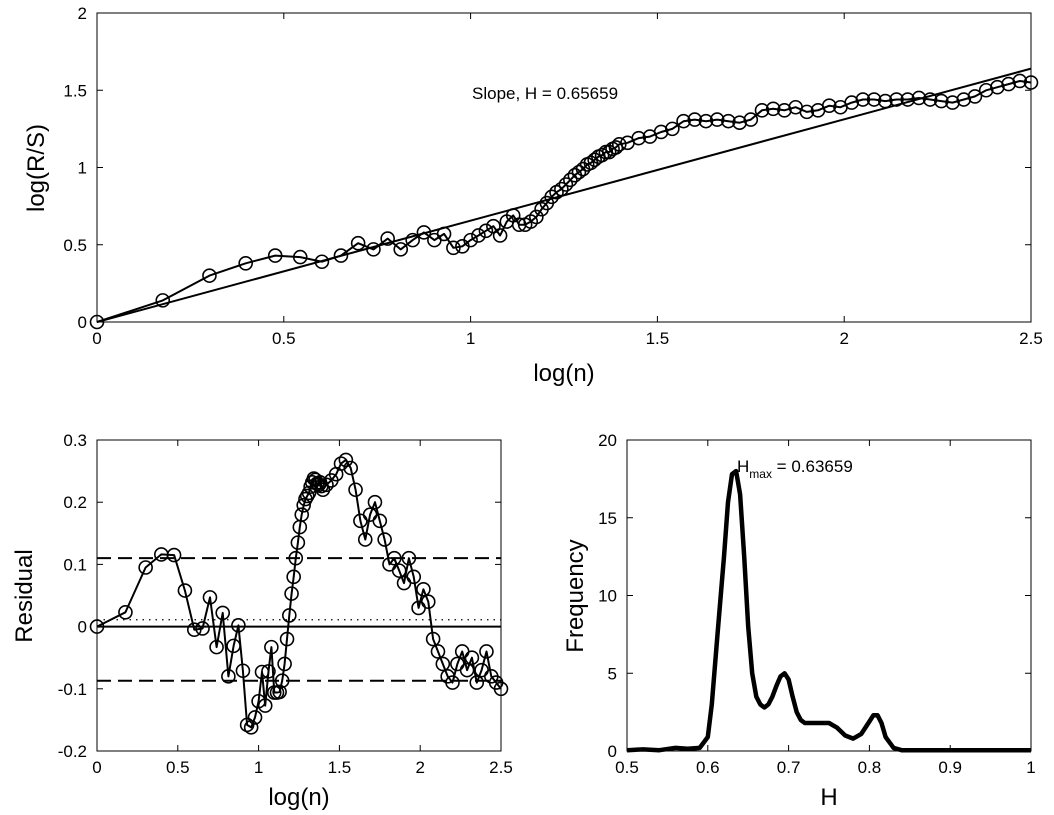 The width and height of the screenshot is (1054, 815). Describe the element at coordinates (575, 595) in the screenshot. I see `y-axis-label: Frequency` at that location.